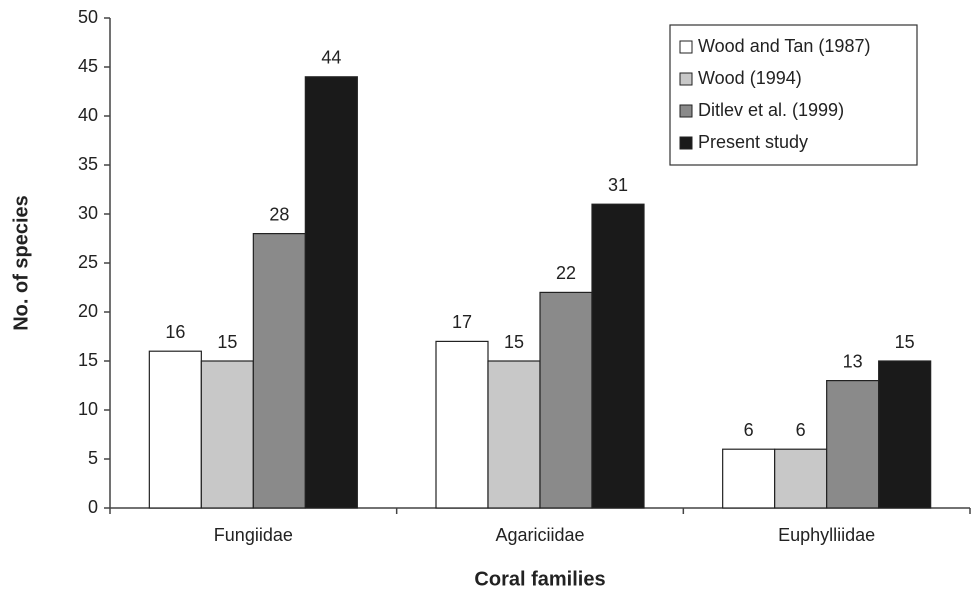  I want to click on value-label: 16, so click(175, 332).